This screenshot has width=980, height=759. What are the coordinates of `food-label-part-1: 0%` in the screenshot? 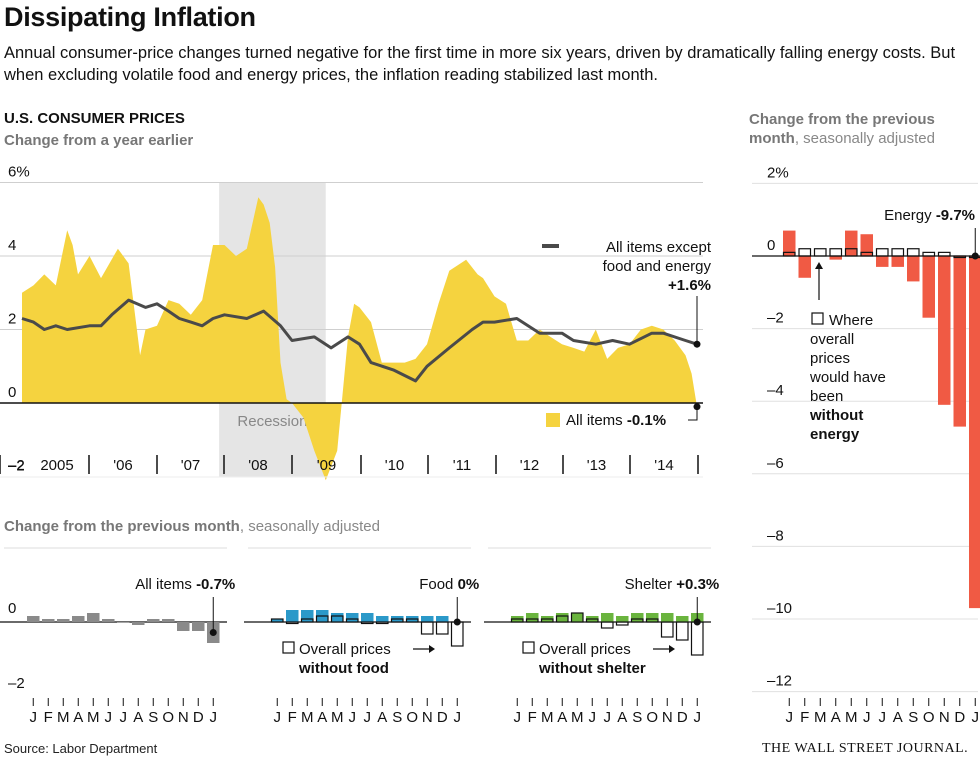 It's located at (469, 584).